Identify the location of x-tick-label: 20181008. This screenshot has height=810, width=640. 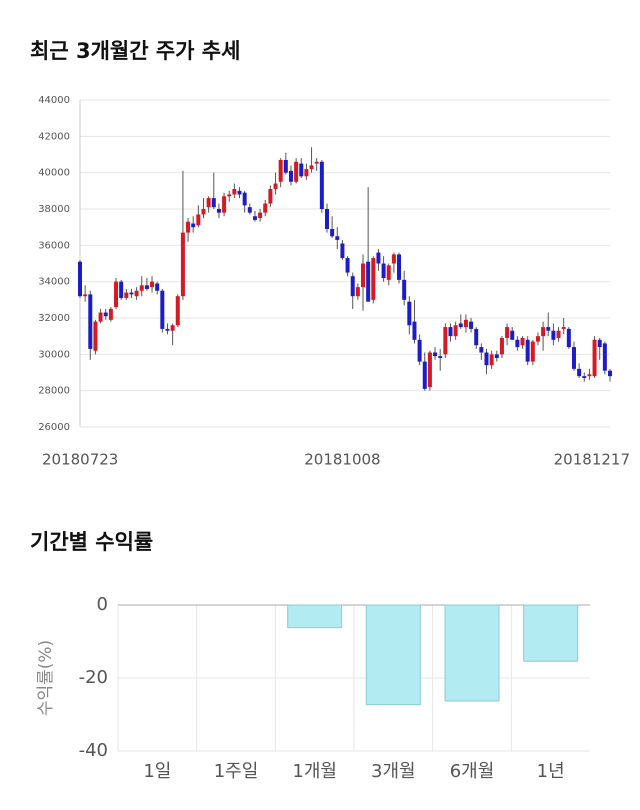
(342, 460).